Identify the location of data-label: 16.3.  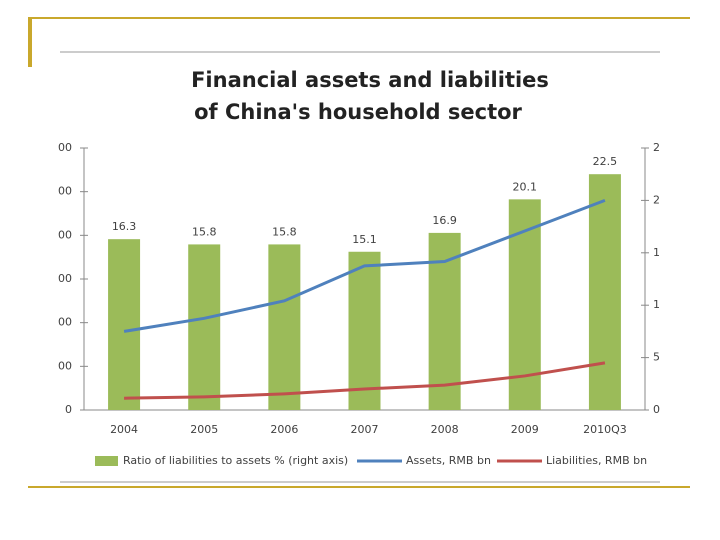
(124, 226).